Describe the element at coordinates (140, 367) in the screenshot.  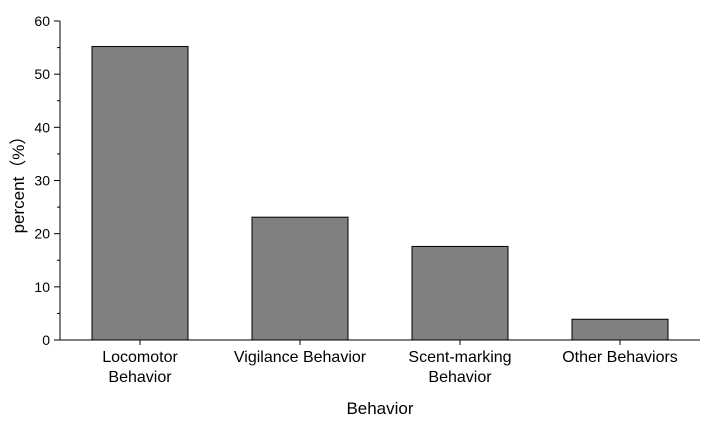
I see `x-tick-label: Locomotor Behavior` at that location.